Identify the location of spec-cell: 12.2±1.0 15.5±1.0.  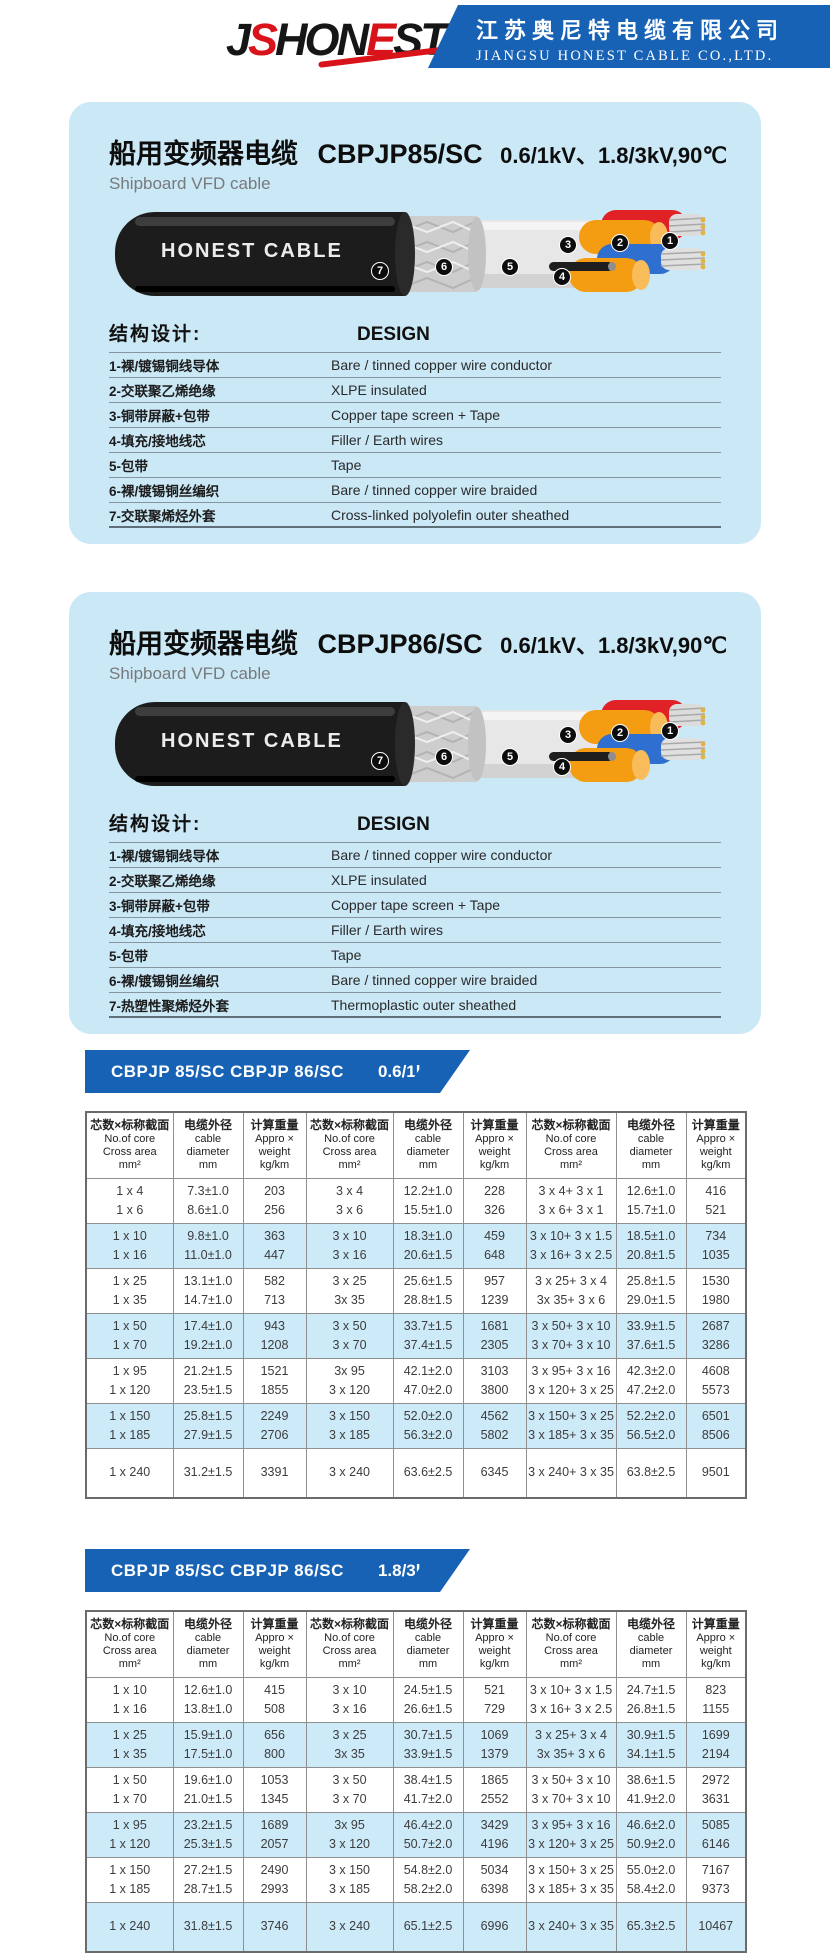
(428, 1200).